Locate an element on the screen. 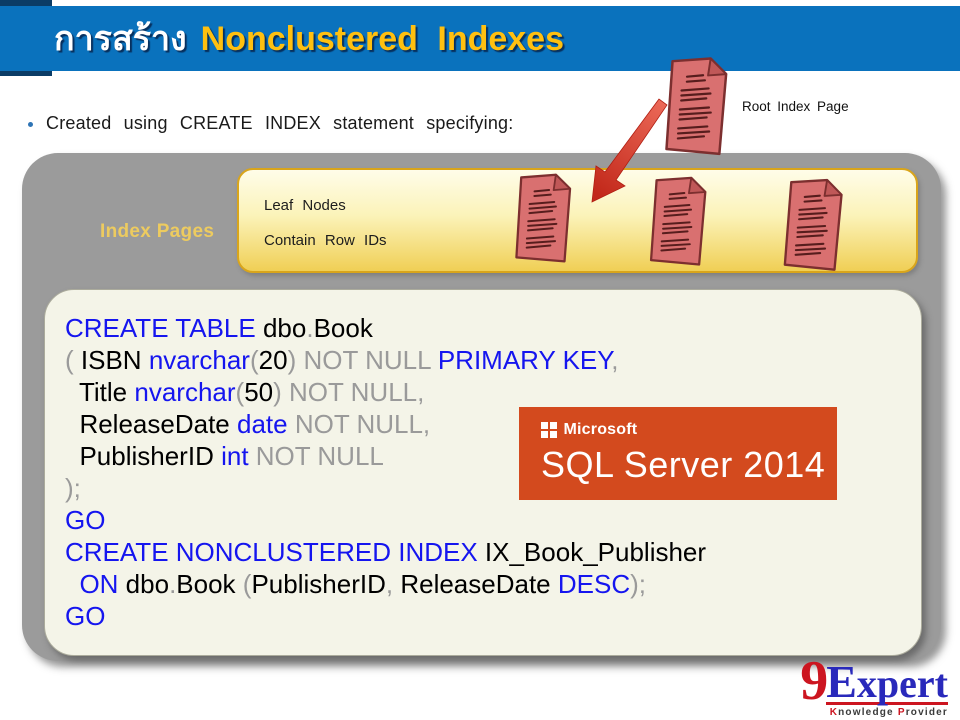 This screenshot has height=720, width=960. microsoft-logo-icon is located at coordinates (549, 430).